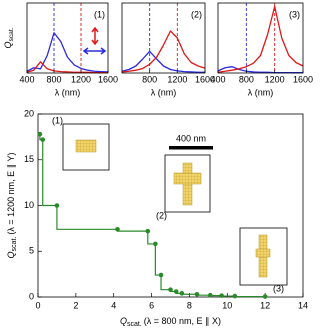 Image resolution: width=320 pixels, height=335 pixels. Describe the element at coordinates (99, 14) in the screenshot. I see `panel-label: (1)` at that location.